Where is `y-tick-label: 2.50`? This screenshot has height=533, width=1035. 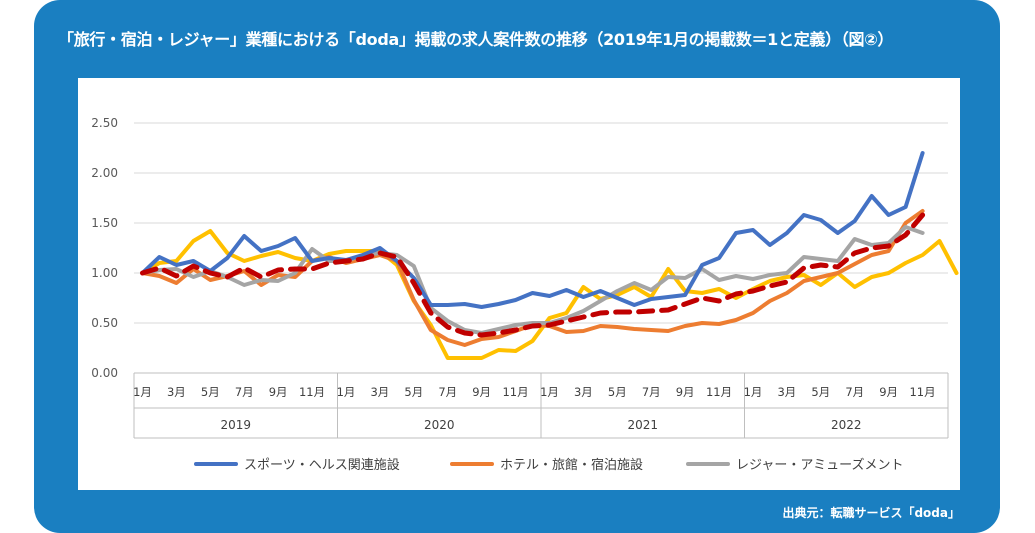
y-tick-label: 2.50 is located at coordinates (104, 123).